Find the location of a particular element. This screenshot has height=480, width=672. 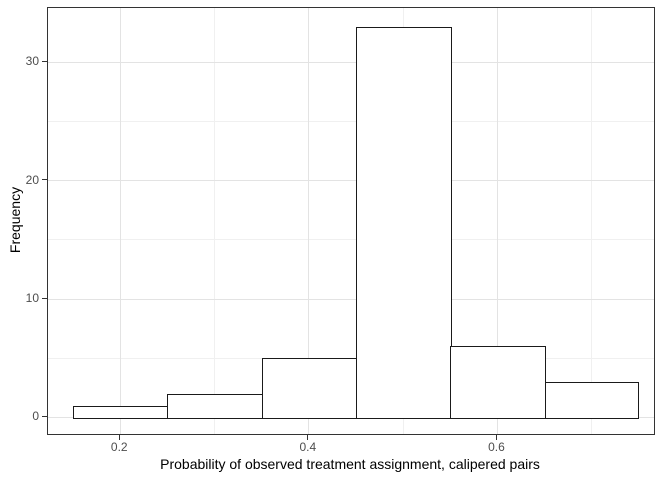

x-axis-tick-label: 0.6 is located at coordinates (496, 447).